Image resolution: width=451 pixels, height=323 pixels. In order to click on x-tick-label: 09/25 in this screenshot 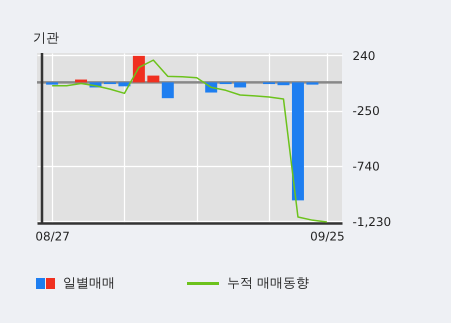, I will do `click(327, 237)`.